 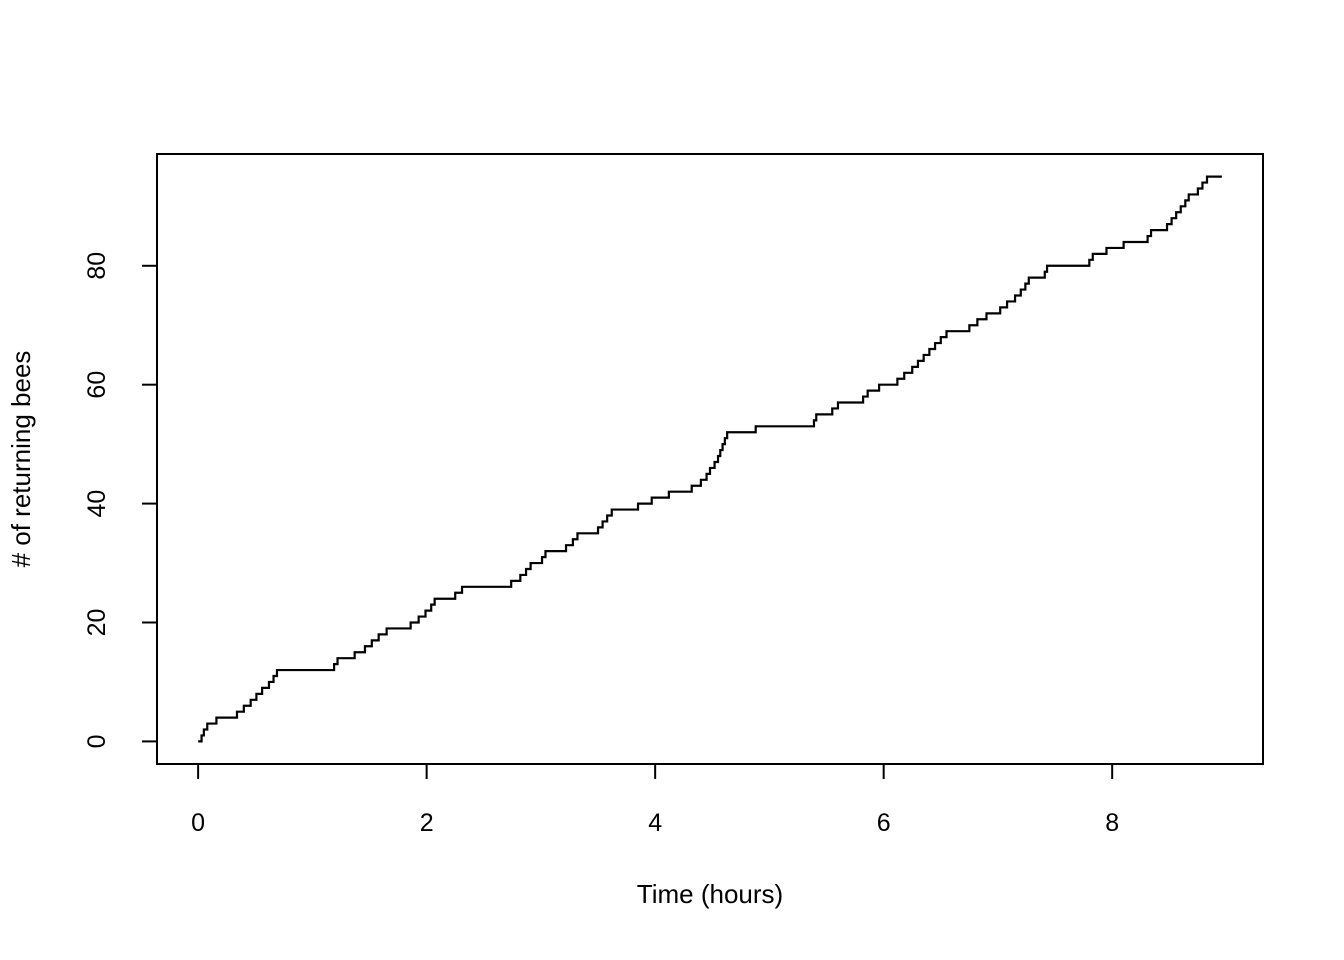 I want to click on y-tick-label: 60, so click(x=97, y=385).